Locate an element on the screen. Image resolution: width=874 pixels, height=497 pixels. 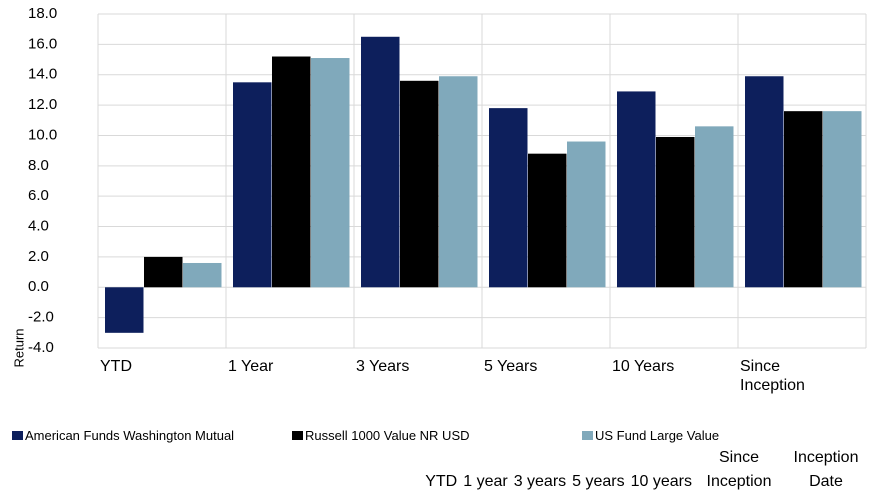
table-header-cell: Since Inception is located at coordinates (739, 469).